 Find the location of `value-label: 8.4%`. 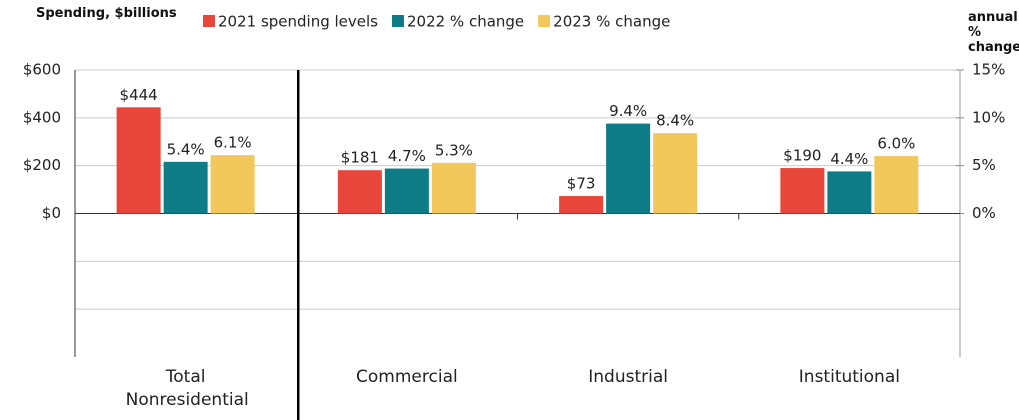

value-label: 8.4% is located at coordinates (675, 121).